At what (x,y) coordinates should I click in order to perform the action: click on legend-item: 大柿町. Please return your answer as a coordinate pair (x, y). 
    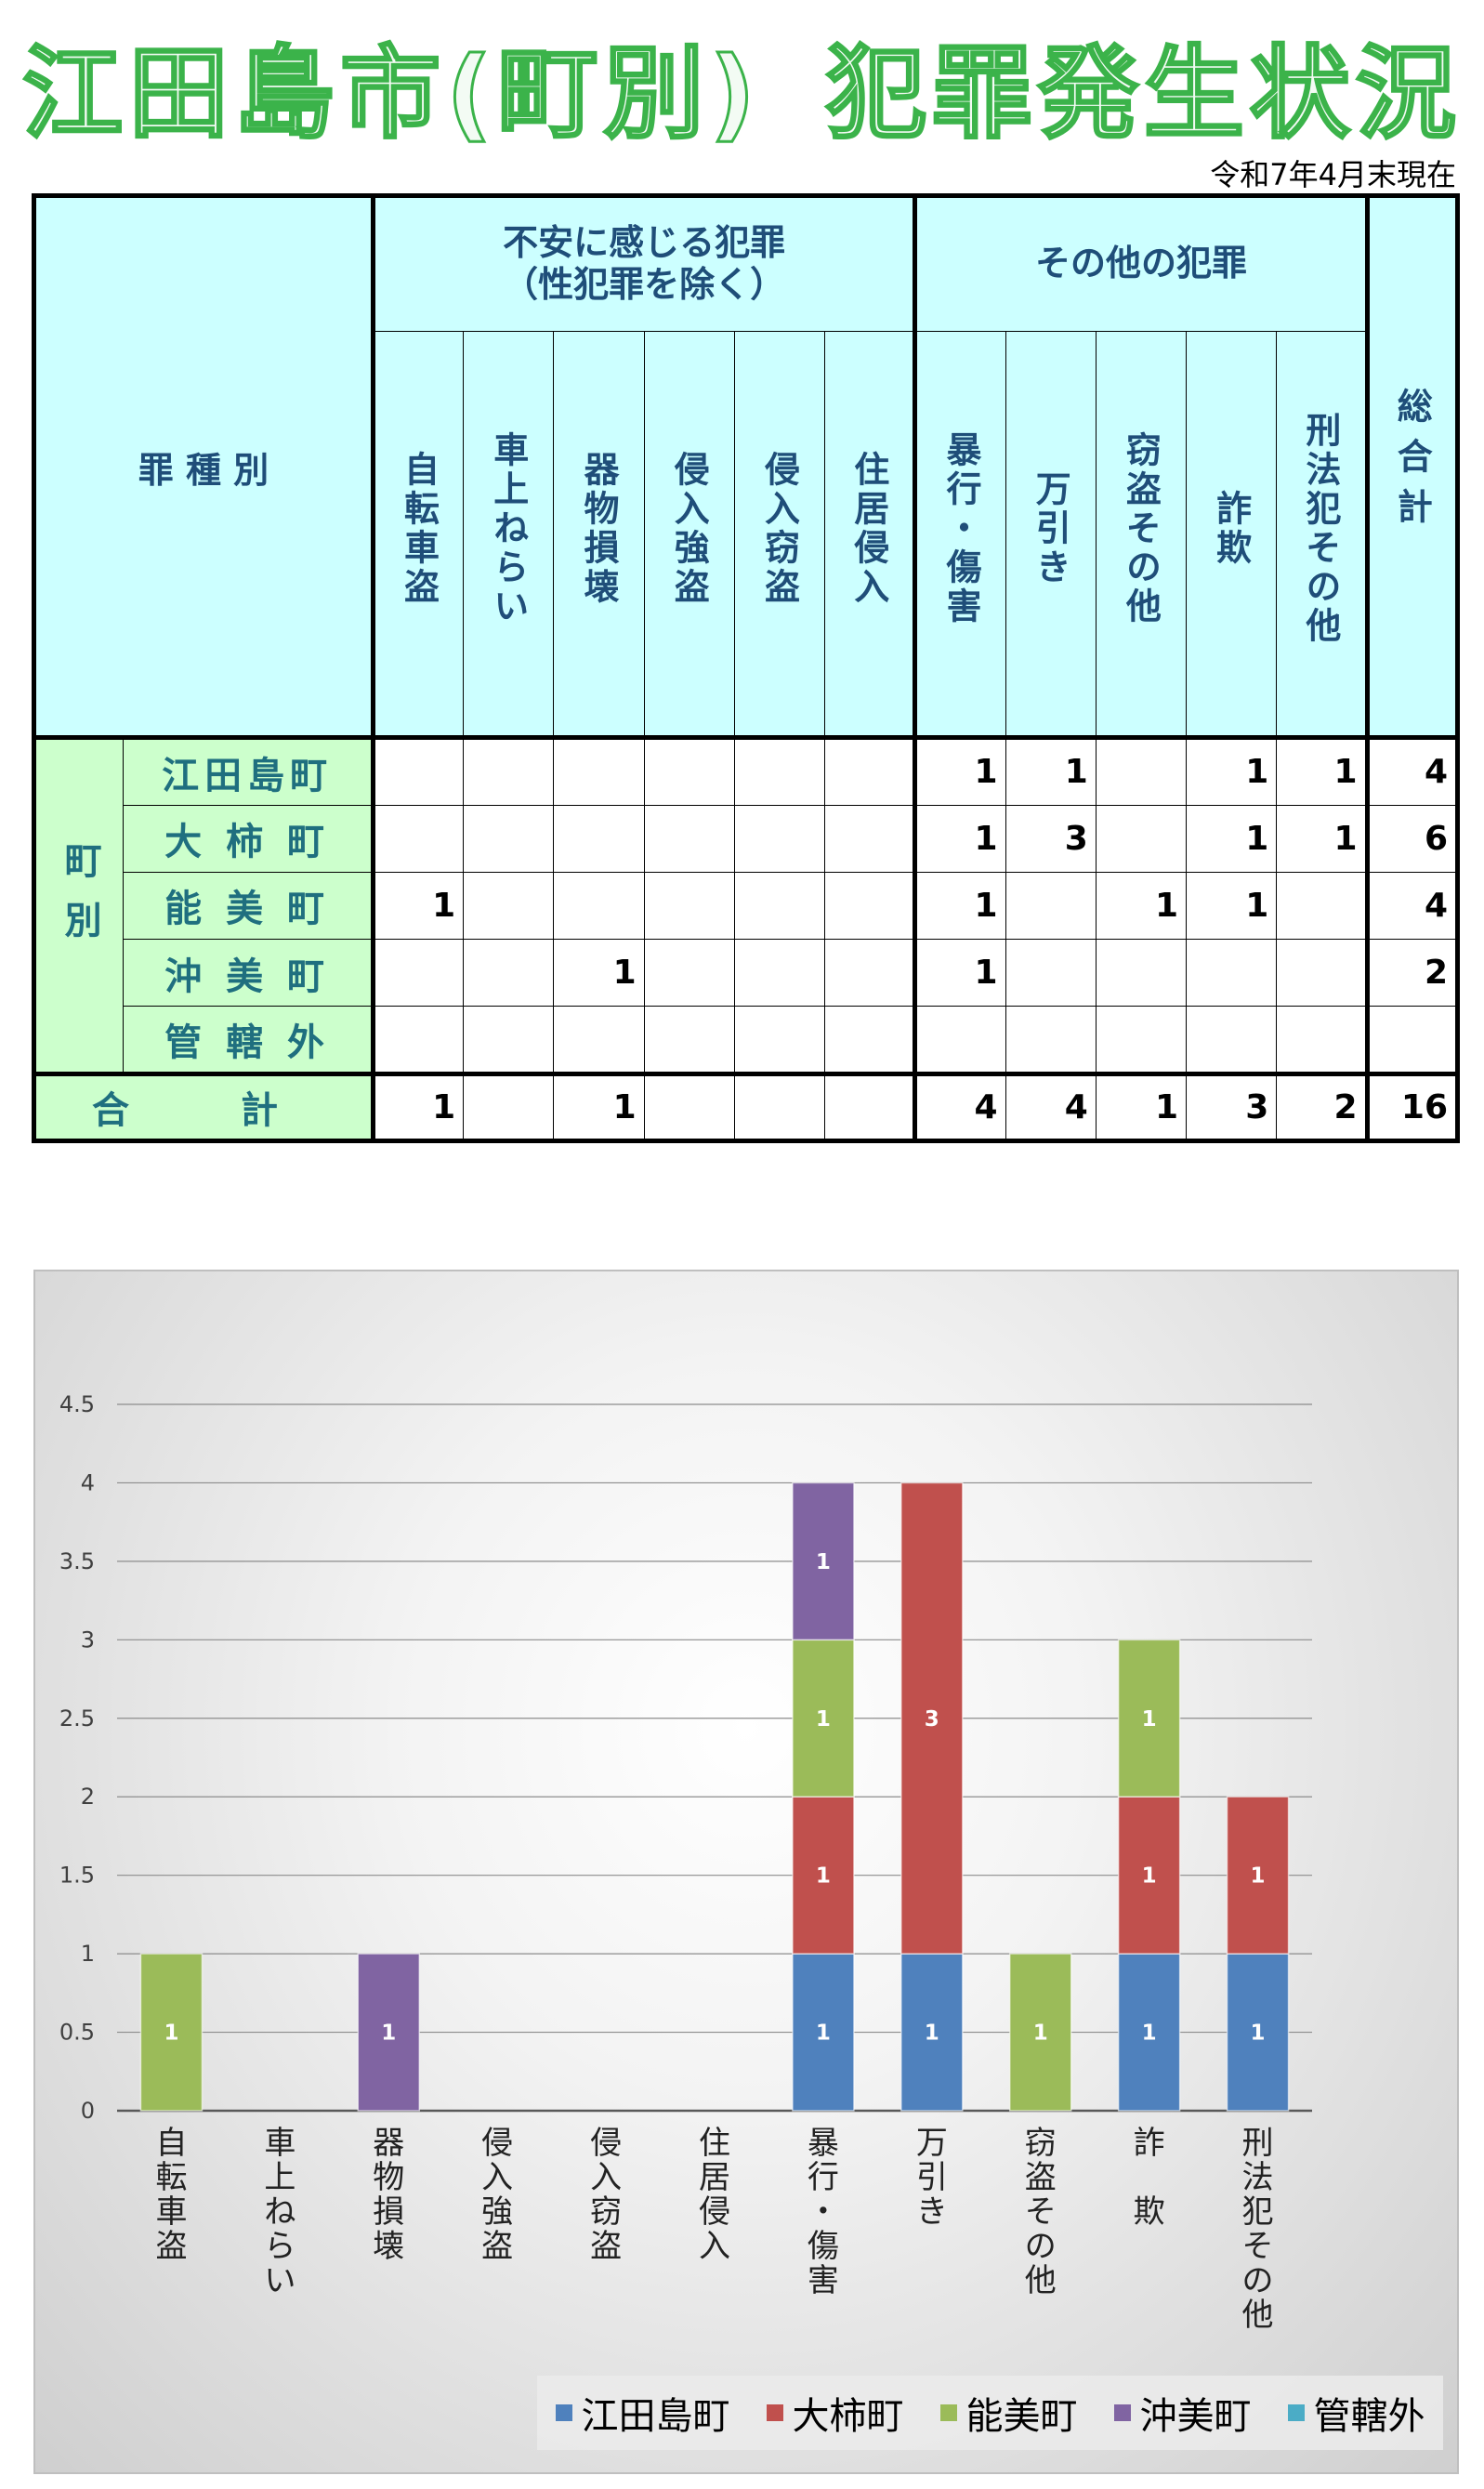
    Looking at the image, I should click on (835, 2413).